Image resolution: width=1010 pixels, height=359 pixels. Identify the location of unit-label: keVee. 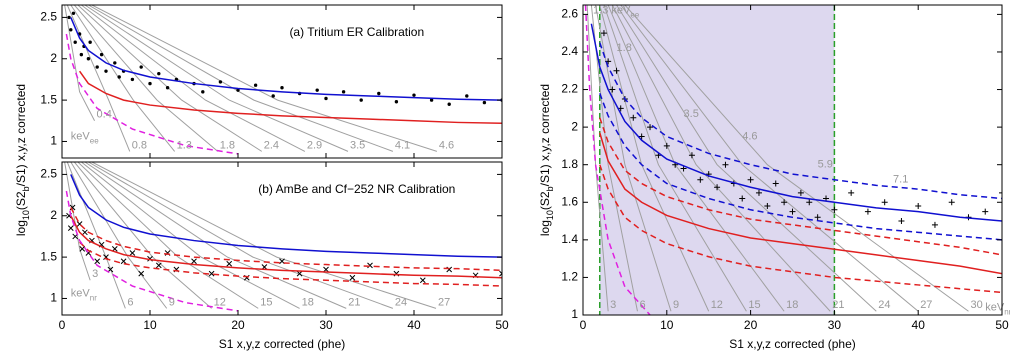
(85, 137).